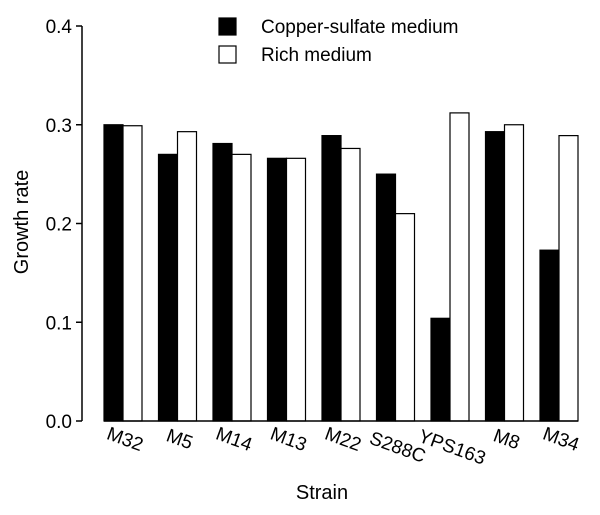 The image size is (600, 515). I want to click on legend-label: Rich medium, so click(316, 55).